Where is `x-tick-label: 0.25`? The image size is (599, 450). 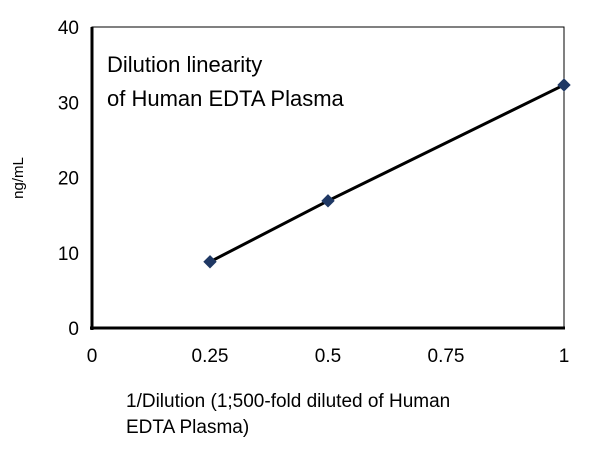
x-tick-label: 0.25 is located at coordinates (210, 356).